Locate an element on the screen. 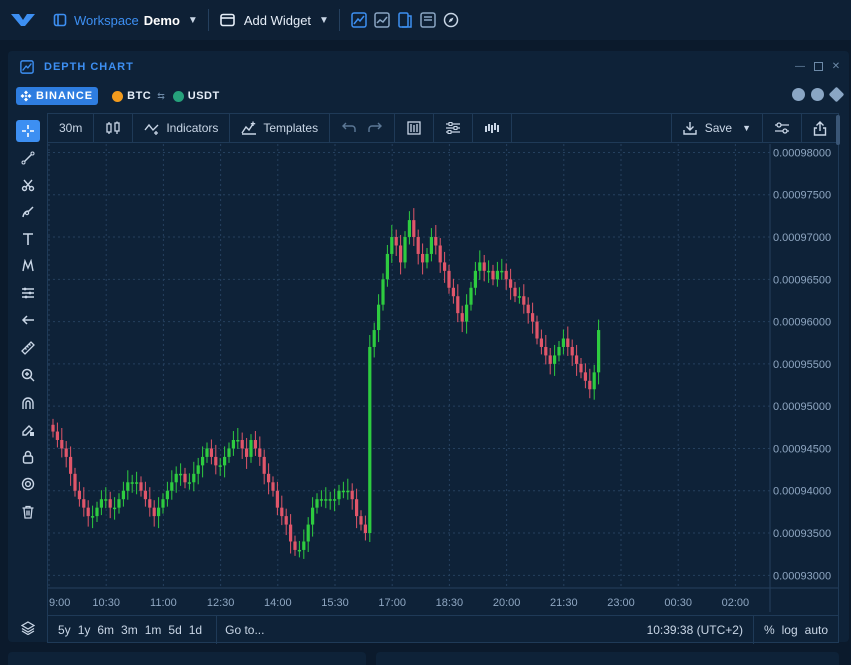 The height and width of the screenshot is (665, 851). swap-arrows-icon: ⇆ is located at coordinates (161, 95).